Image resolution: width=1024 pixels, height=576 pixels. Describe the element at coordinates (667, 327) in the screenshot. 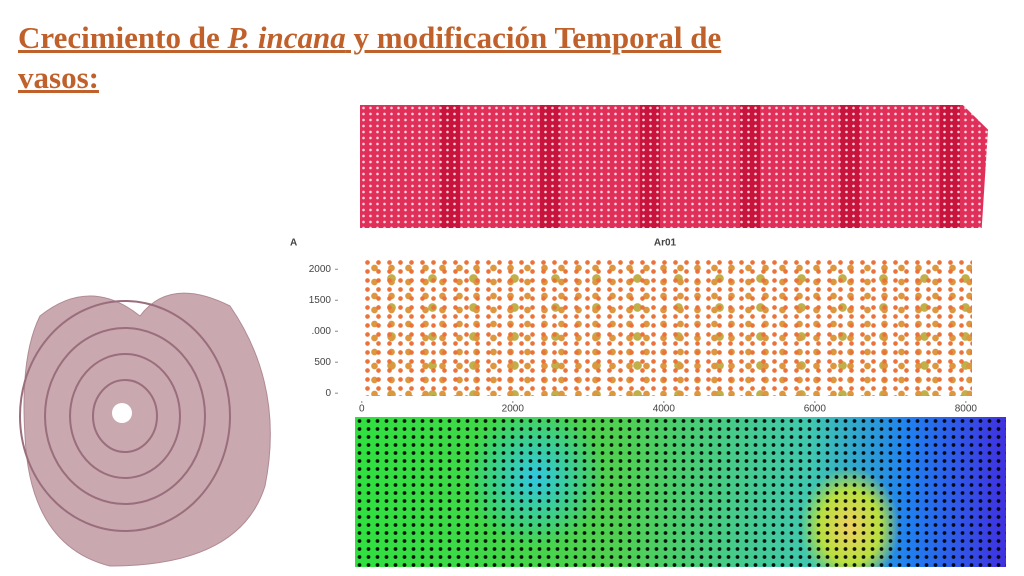

I see `scatter-points-image` at that location.